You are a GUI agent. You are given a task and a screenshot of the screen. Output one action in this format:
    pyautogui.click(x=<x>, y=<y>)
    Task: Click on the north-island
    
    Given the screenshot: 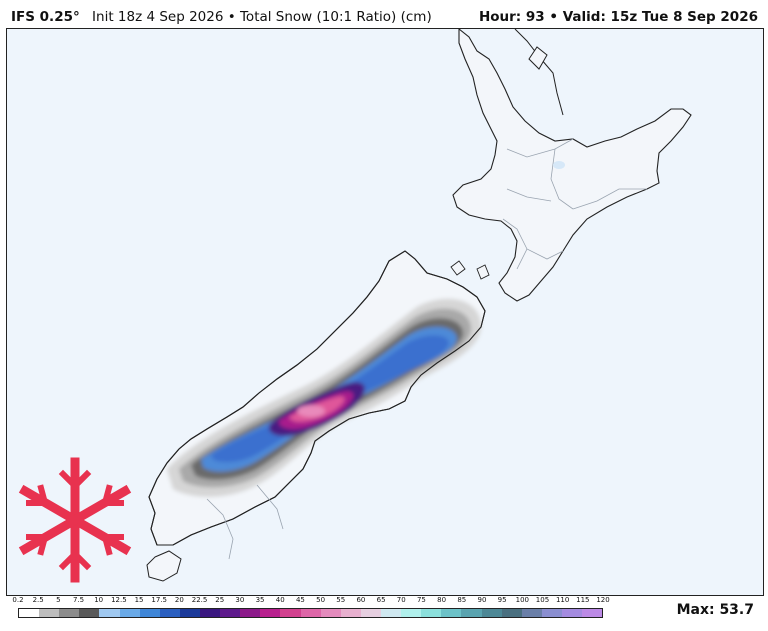 What is the action you would take?
    pyautogui.click(x=572, y=165)
    